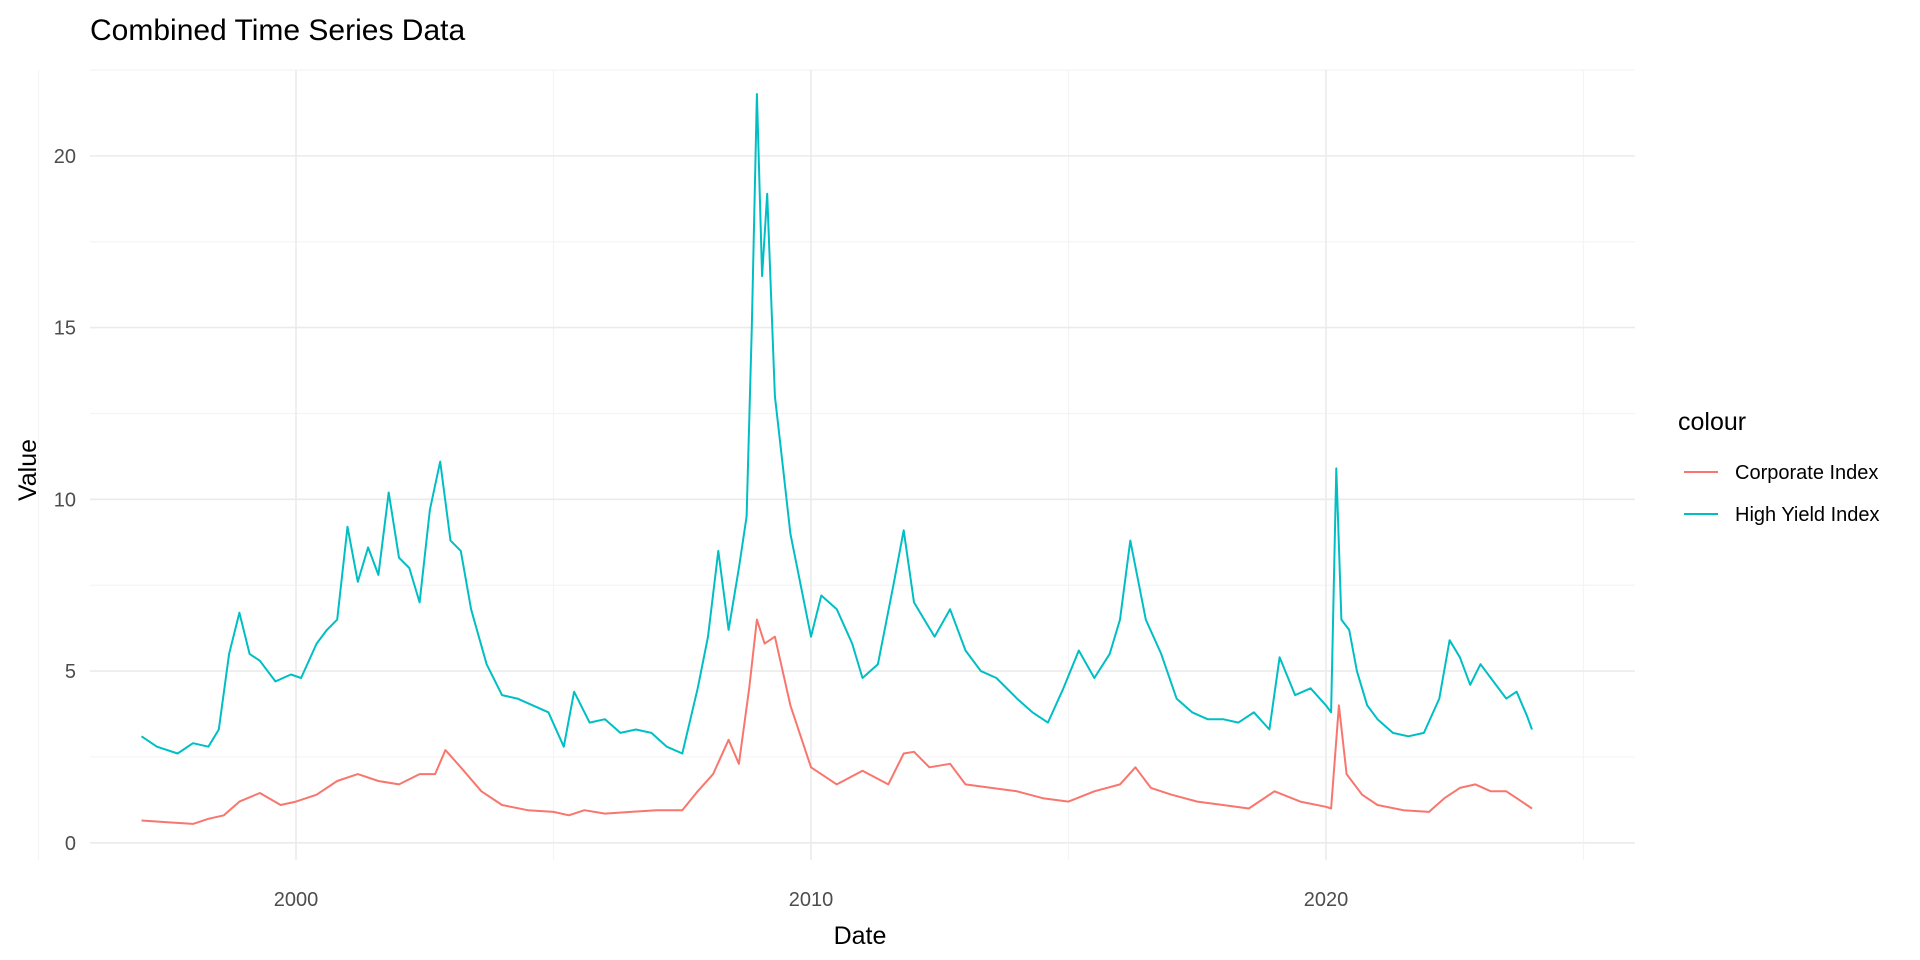  What do you see at coordinates (65, 329) in the screenshot?
I see `y-tick-label: 15` at bounding box center [65, 329].